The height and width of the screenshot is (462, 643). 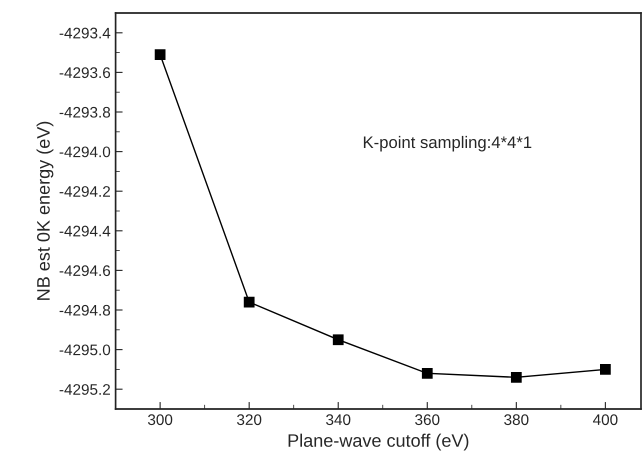 I want to click on x-tick-label: 300, so click(x=160, y=420).